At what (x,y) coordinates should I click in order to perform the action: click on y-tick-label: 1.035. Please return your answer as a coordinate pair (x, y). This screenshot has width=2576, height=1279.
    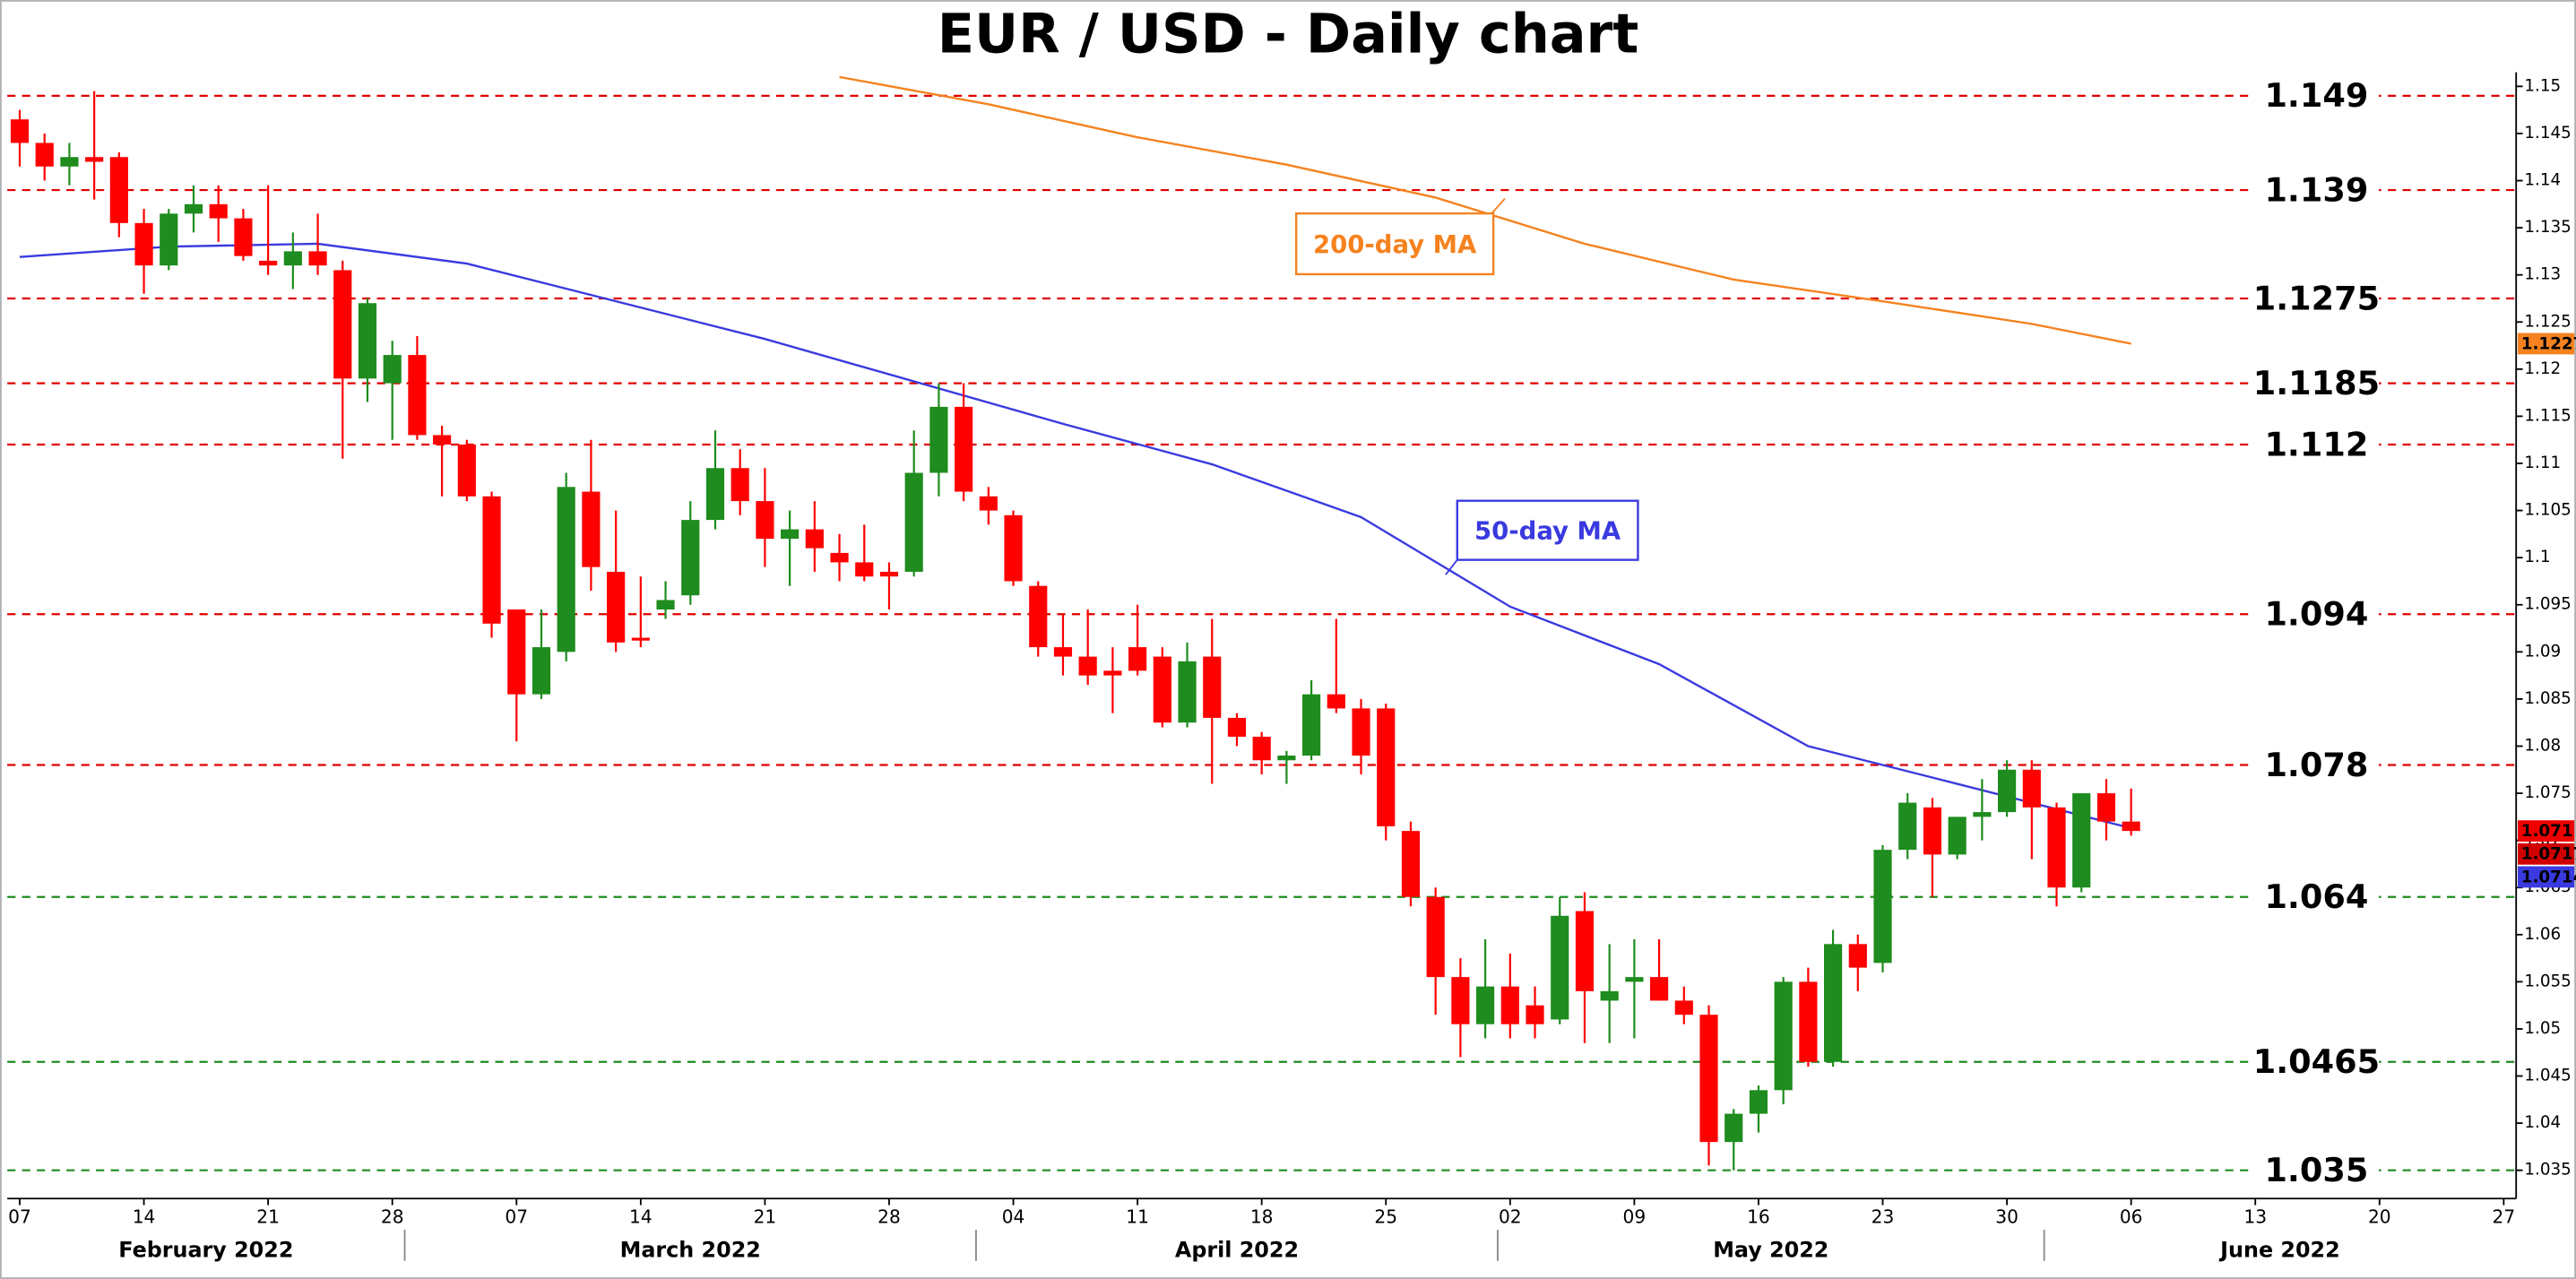
    Looking at the image, I should click on (2547, 1170).